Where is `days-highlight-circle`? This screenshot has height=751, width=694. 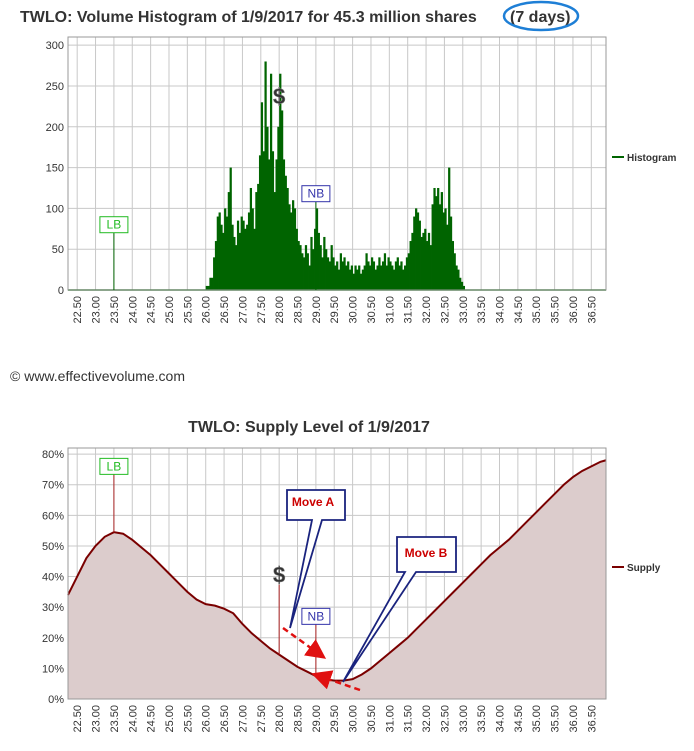 days-highlight-circle is located at coordinates (541, 16).